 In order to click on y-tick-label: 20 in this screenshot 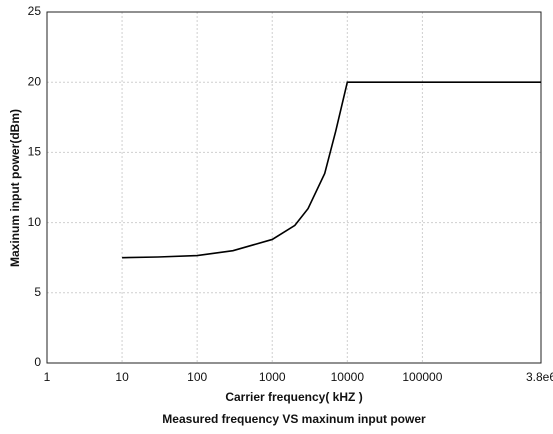, I will do `click(35, 81)`.